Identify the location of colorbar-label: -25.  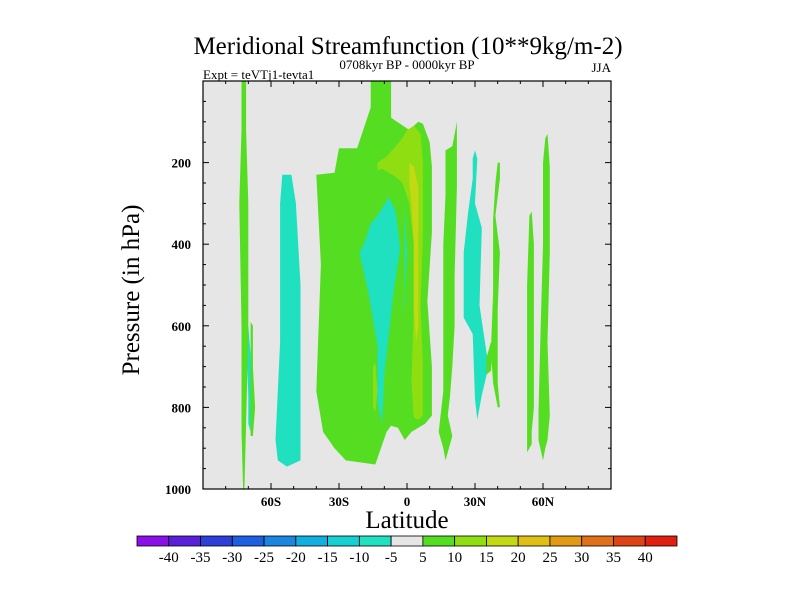
(264, 558).